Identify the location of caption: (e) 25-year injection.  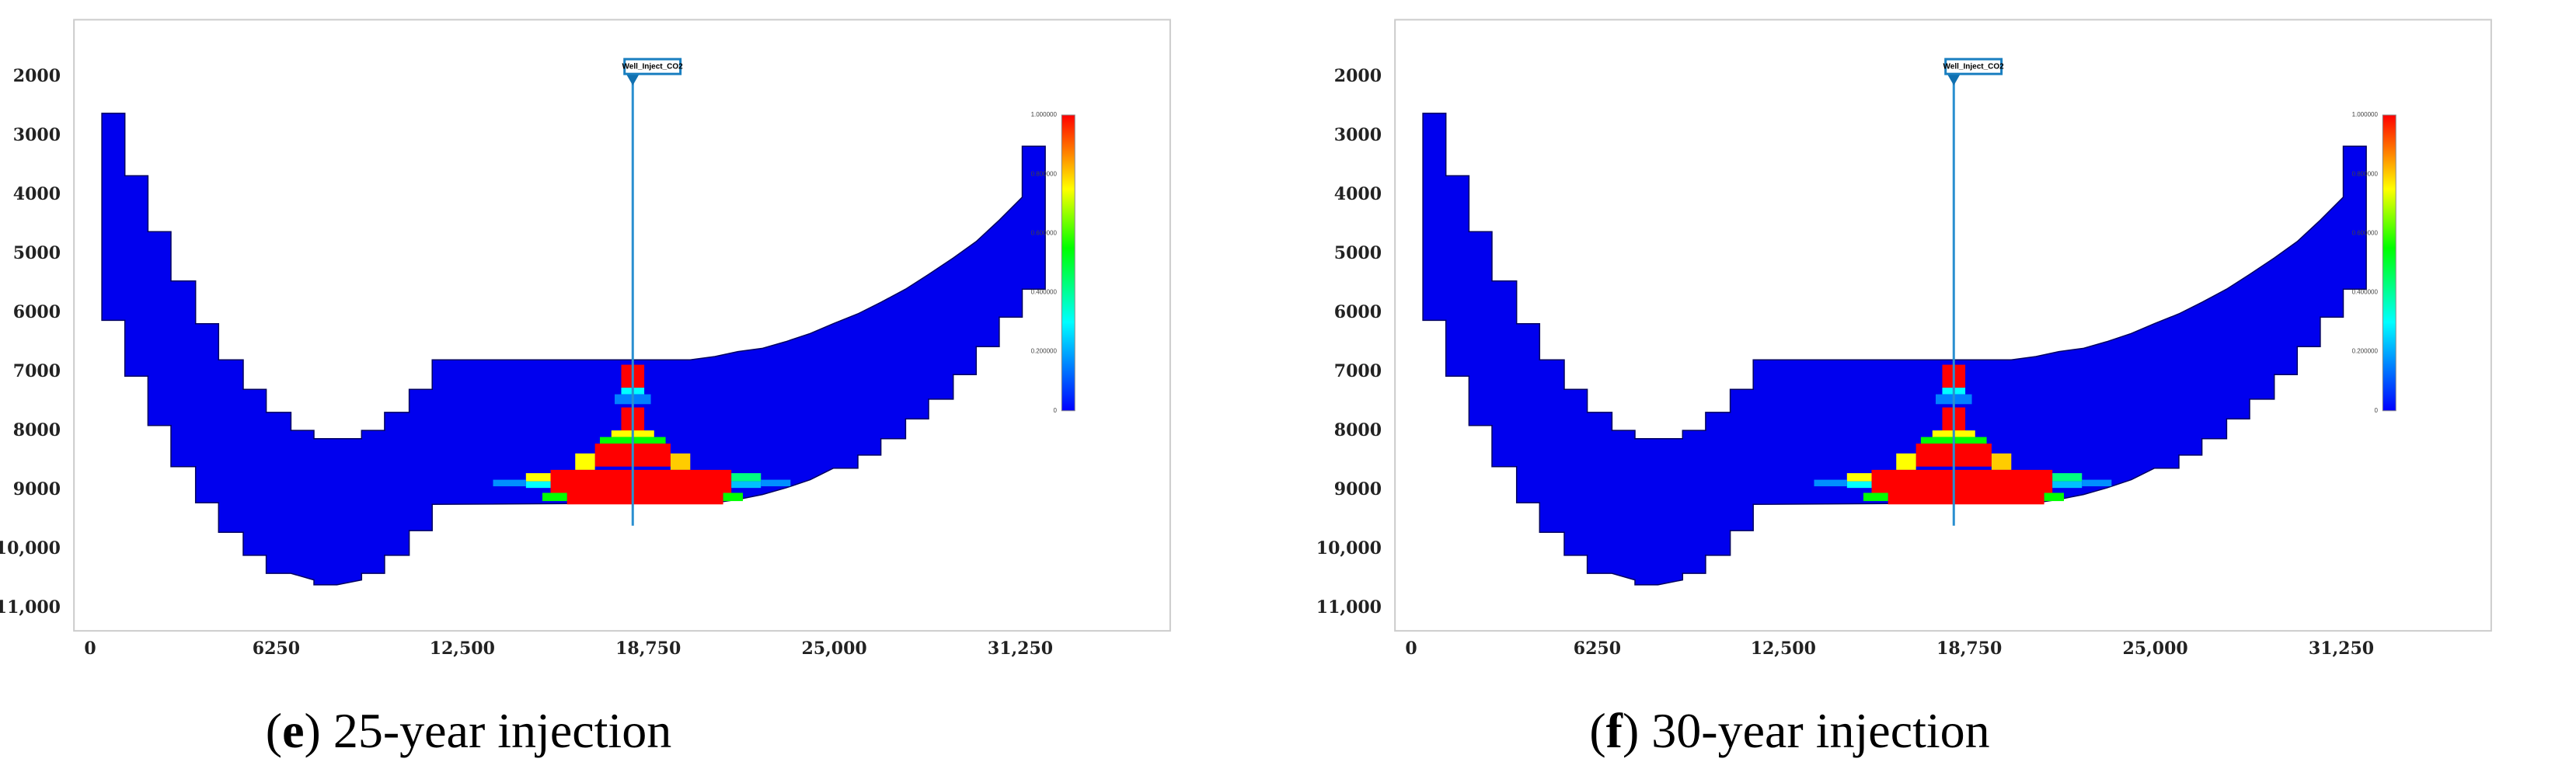
(468, 731).